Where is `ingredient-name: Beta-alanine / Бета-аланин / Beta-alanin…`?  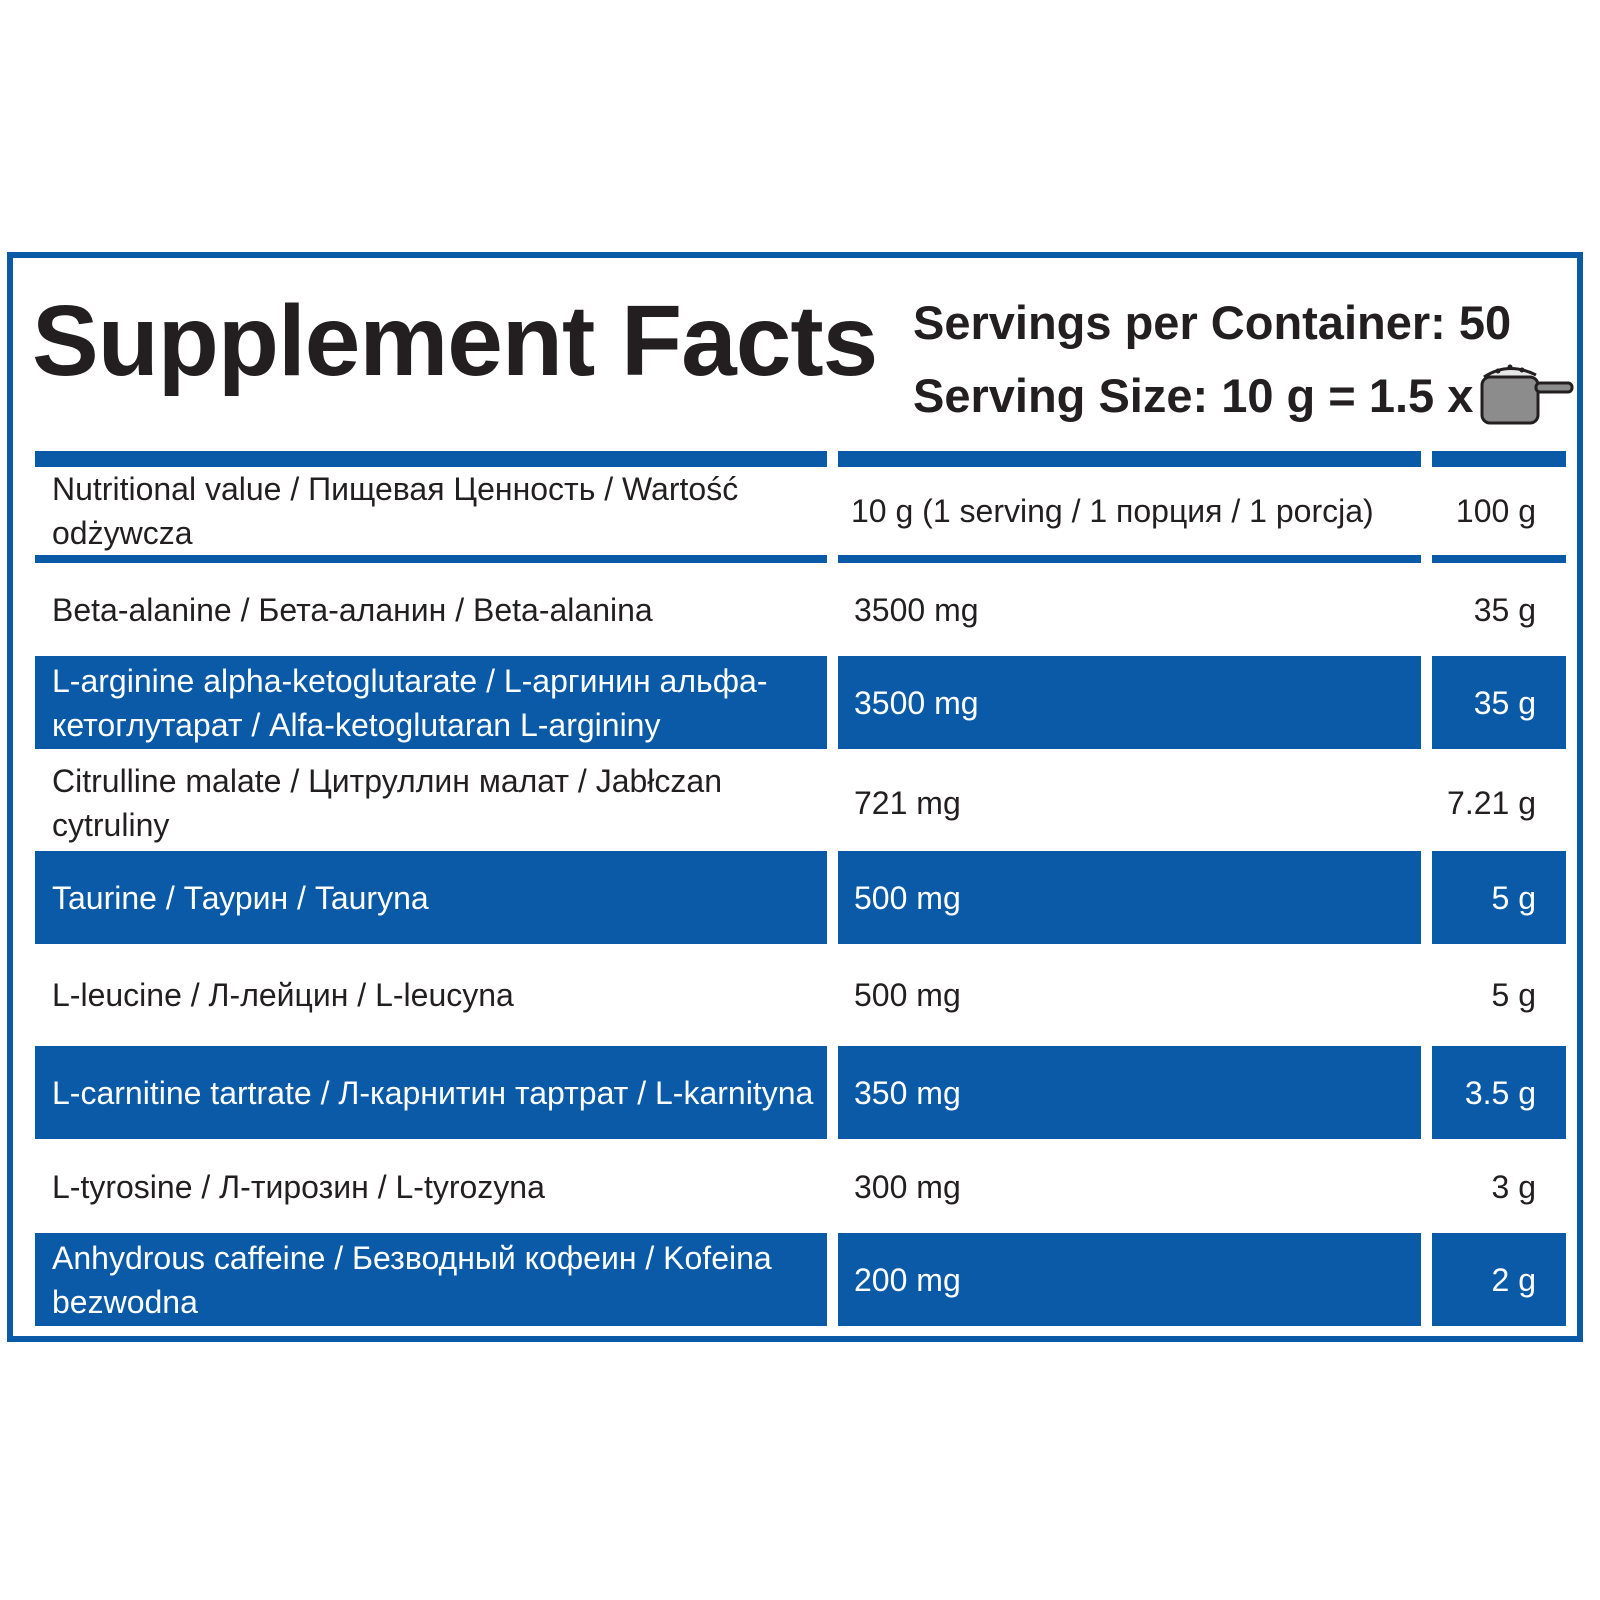
ingredient-name: Beta-alanine / Бета-аланин / Beta-alanin… is located at coordinates (352, 609).